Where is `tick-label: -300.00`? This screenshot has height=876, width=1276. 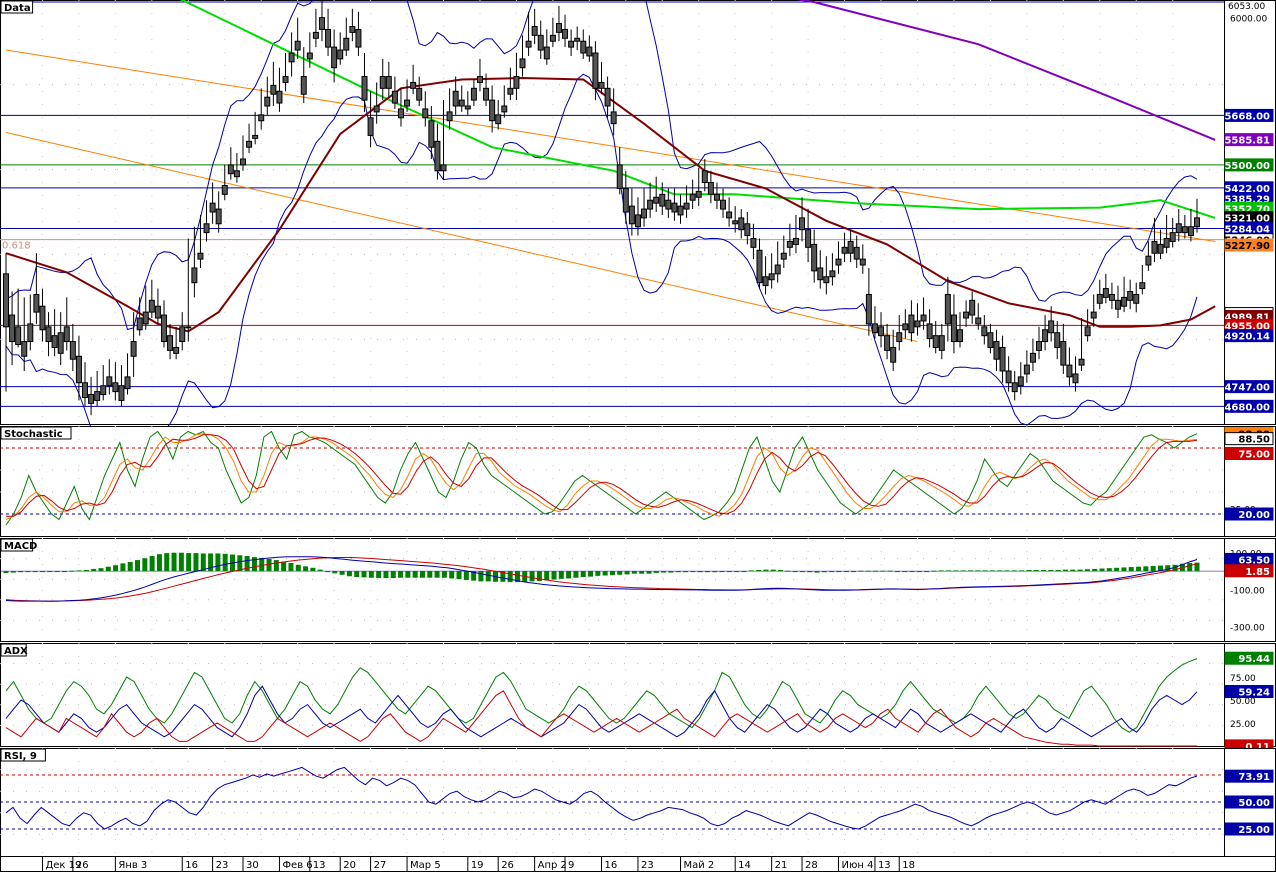
tick-label: -300.00 is located at coordinates (1247, 628).